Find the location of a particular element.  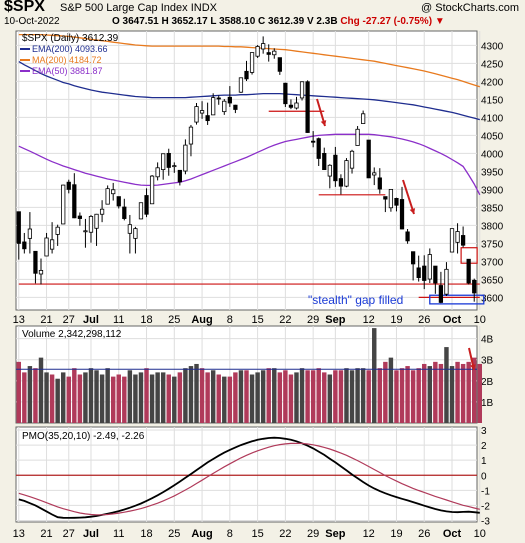

volume-tick-label: 2B is located at coordinates (487, 382).